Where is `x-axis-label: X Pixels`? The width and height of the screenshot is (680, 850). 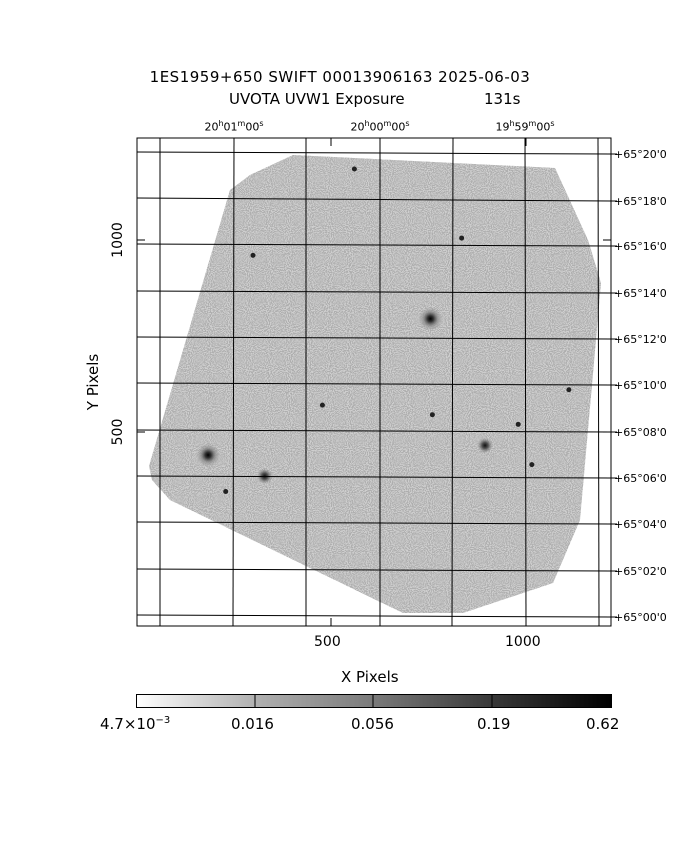
x-axis-label: X Pixels is located at coordinates (370, 677).